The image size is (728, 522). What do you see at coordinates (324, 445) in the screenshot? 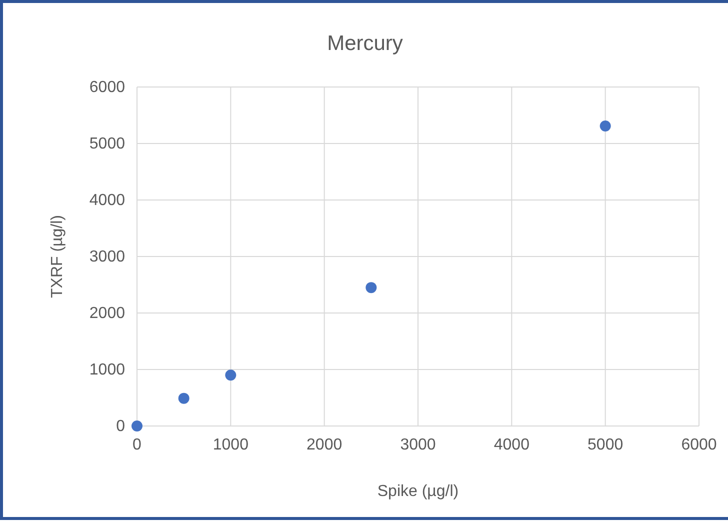
I see `x-tick-label: 2000` at bounding box center [324, 445].